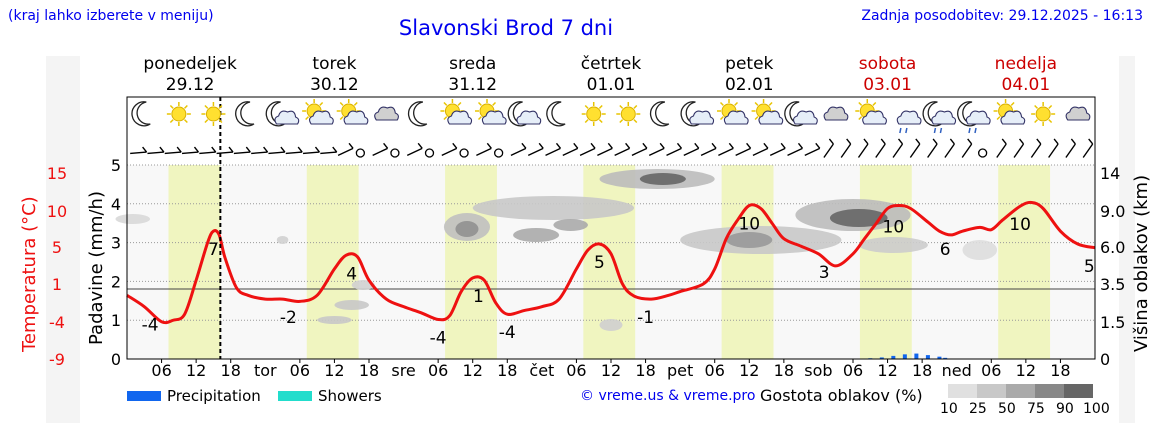 The height and width of the screenshot is (443, 1152). What do you see at coordinates (668, 396) in the screenshot?
I see `credit-link: © vreme.us & vreme.pro` at bounding box center [668, 396].